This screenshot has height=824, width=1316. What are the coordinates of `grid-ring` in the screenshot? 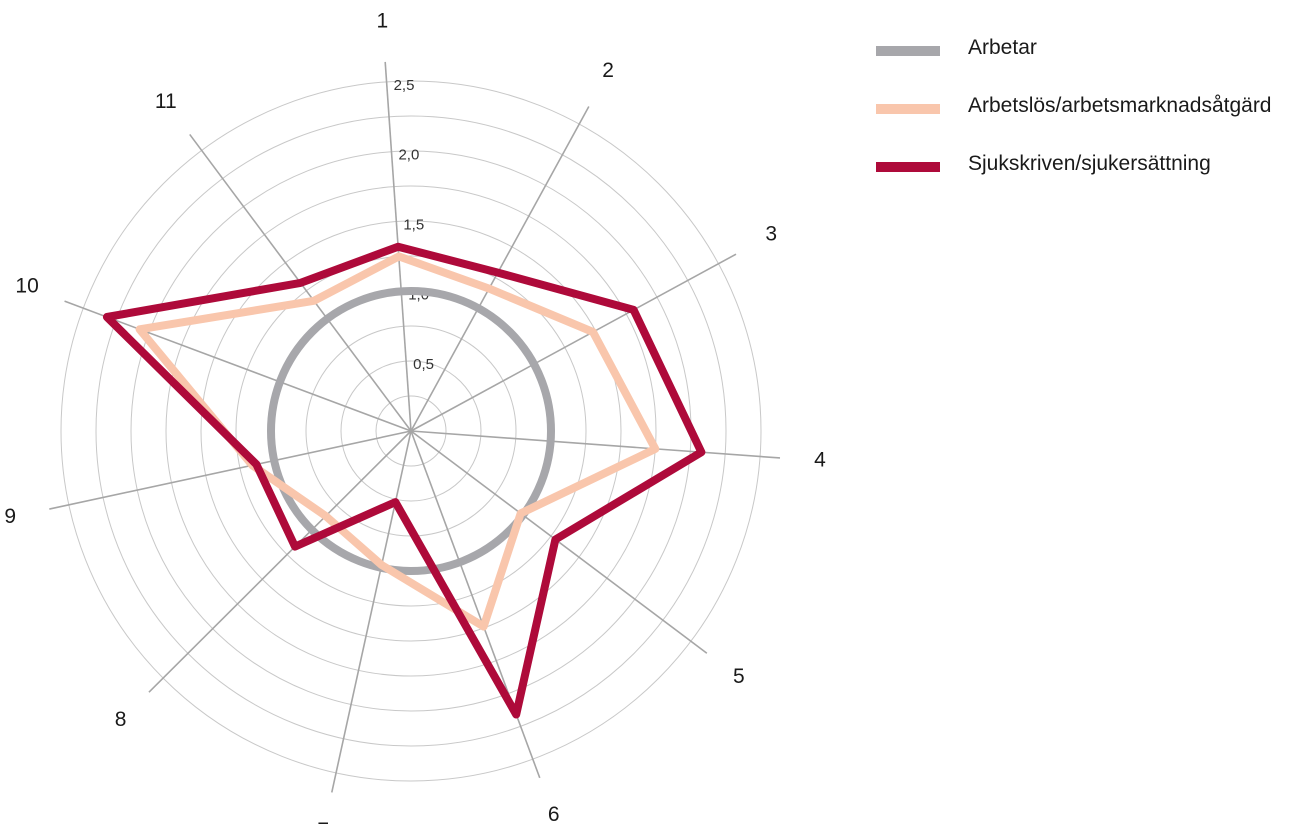 It's located at (411, 431).